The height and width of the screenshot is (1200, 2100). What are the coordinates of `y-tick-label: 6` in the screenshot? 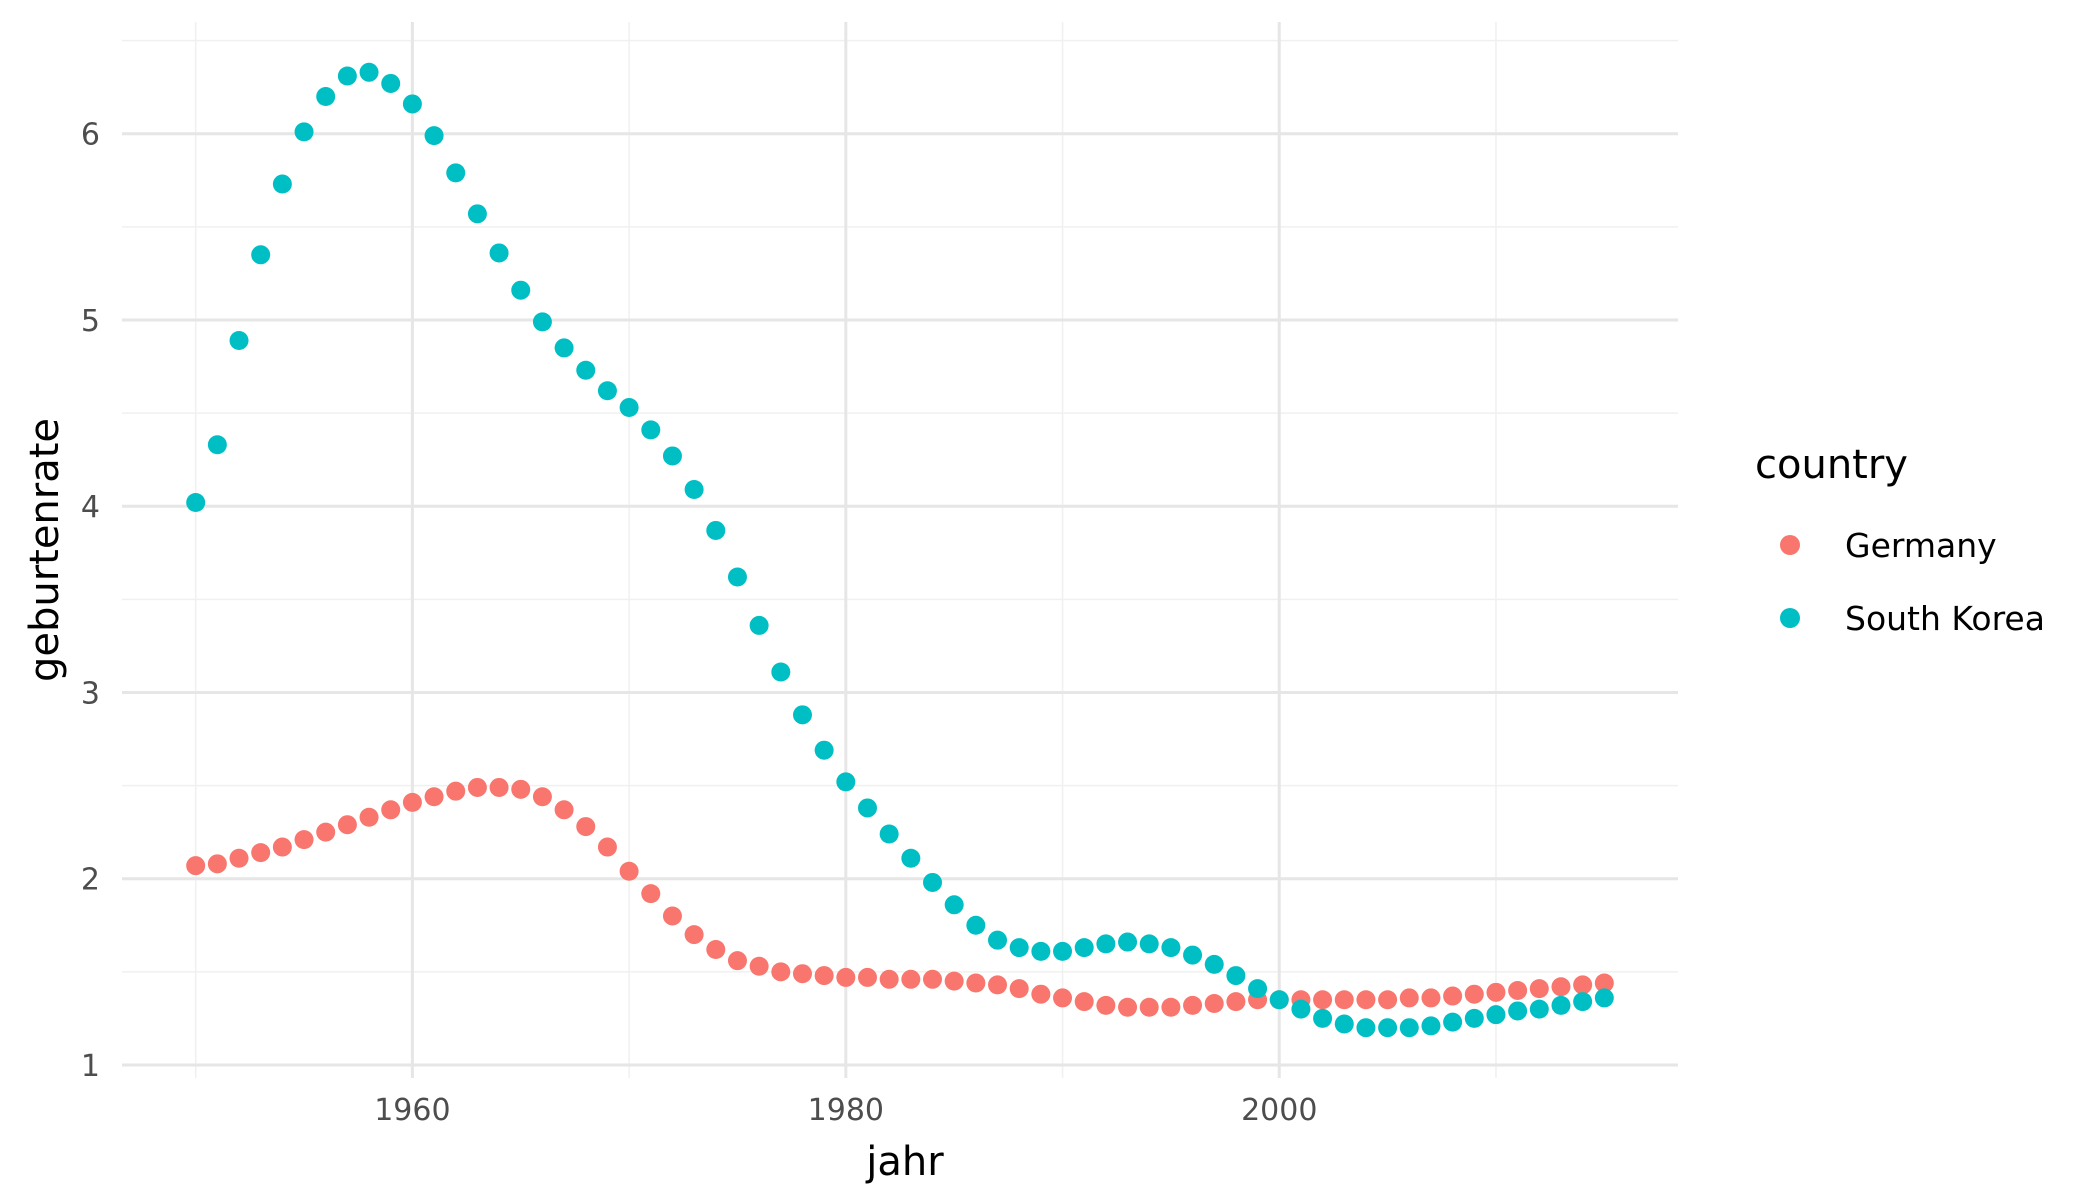 It's located at (90, 135).